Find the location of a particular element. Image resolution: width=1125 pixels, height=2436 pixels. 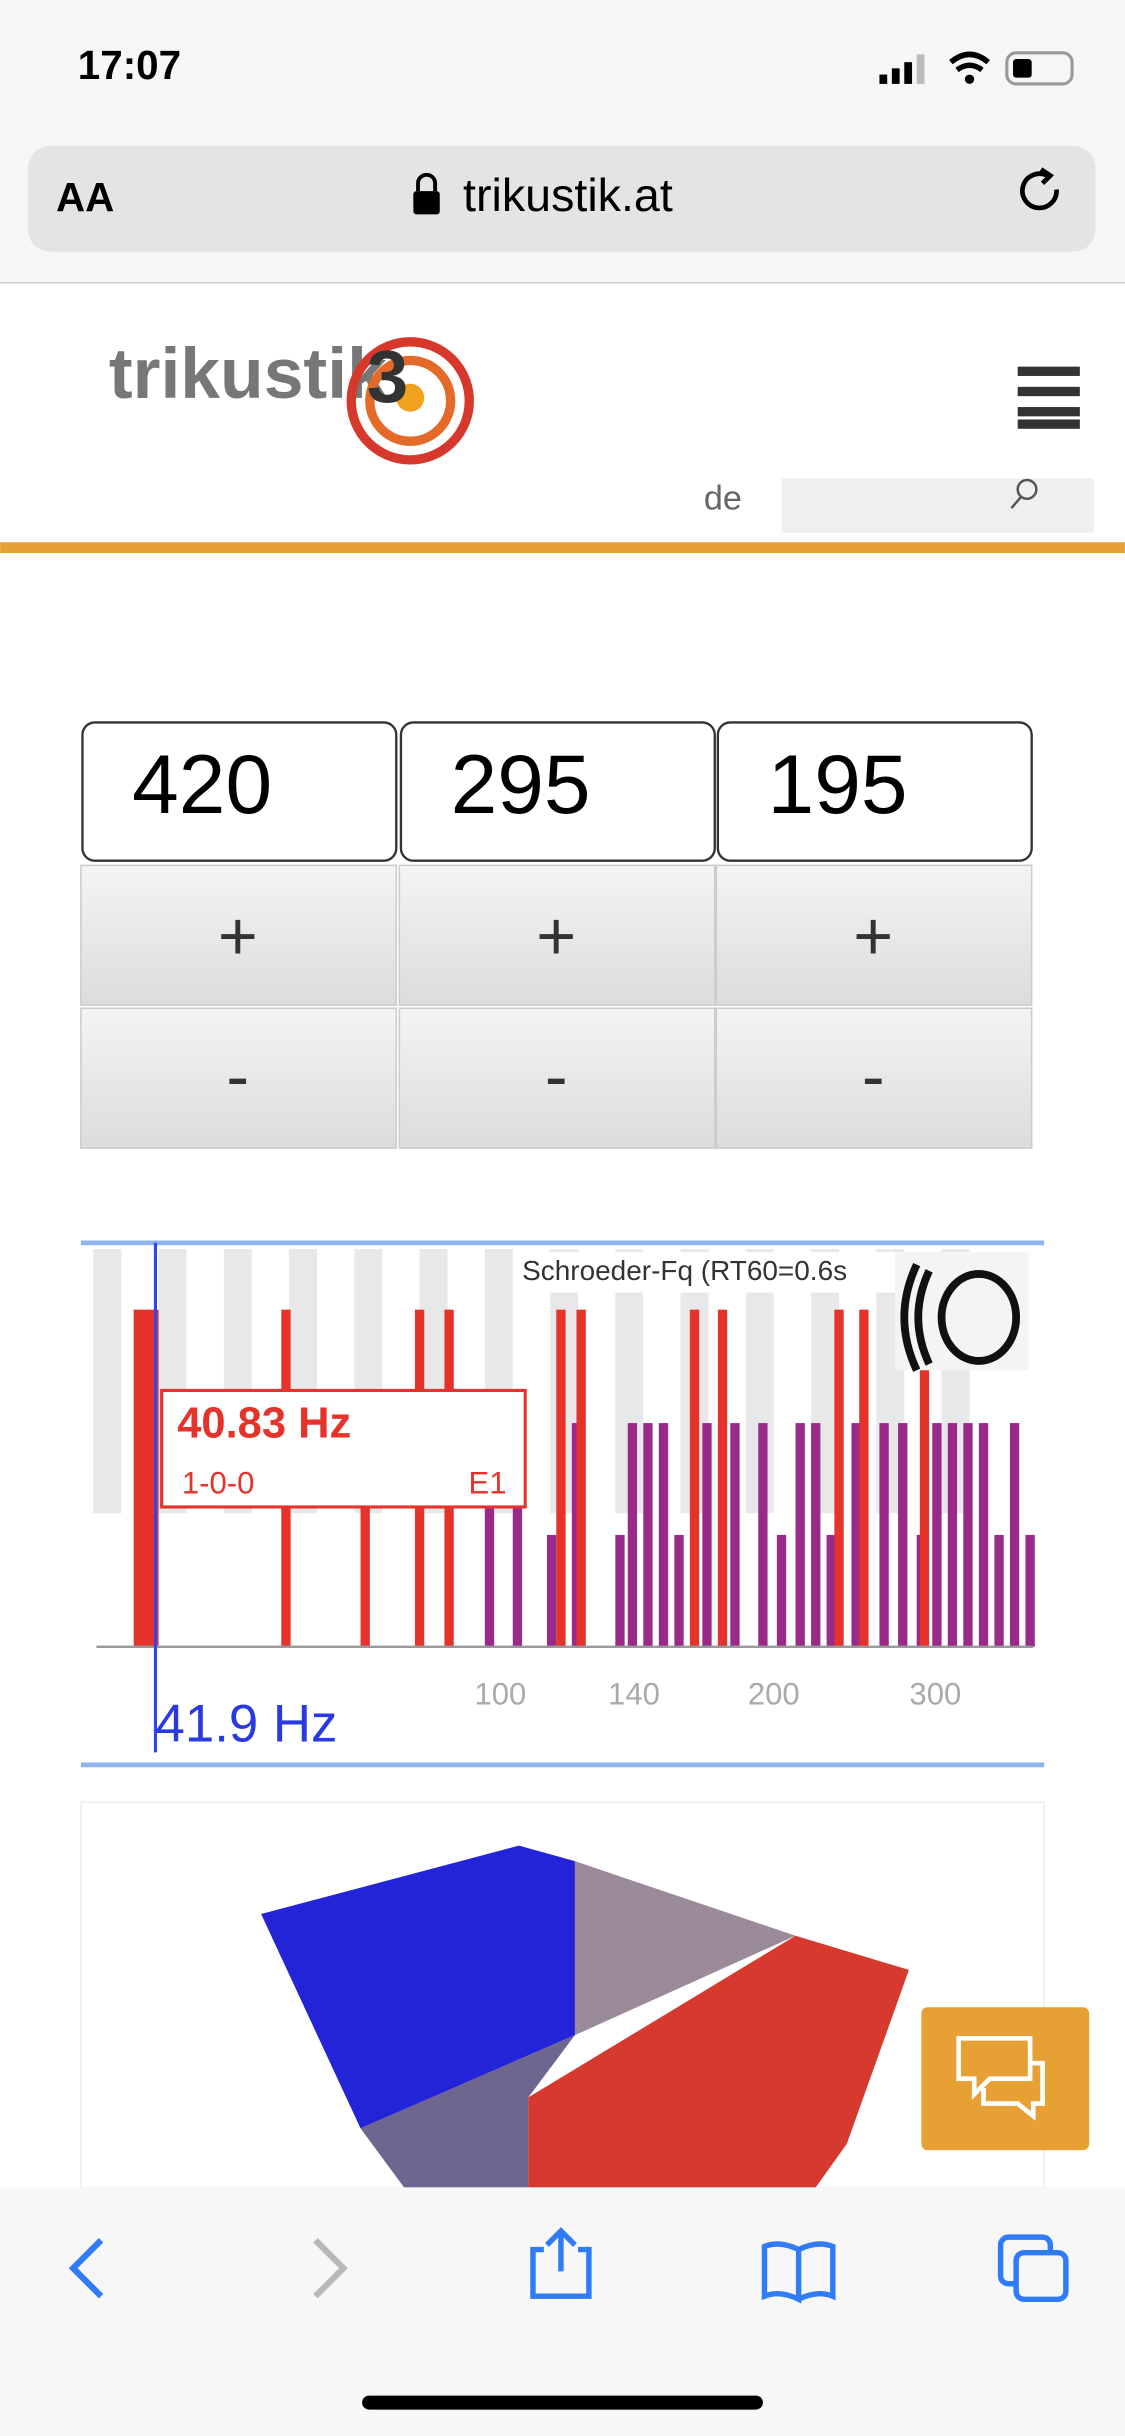

schroeder-label-bg is located at coordinates (707, 1272).